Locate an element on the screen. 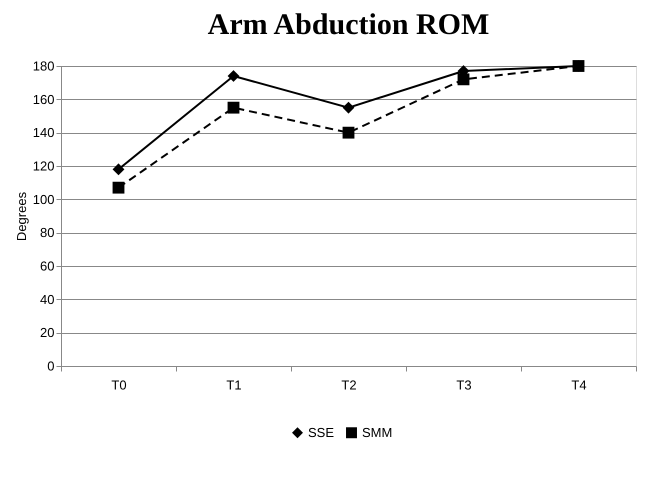 This screenshot has height=481, width=670. y-tick-label: 40 is located at coordinates (47, 299).